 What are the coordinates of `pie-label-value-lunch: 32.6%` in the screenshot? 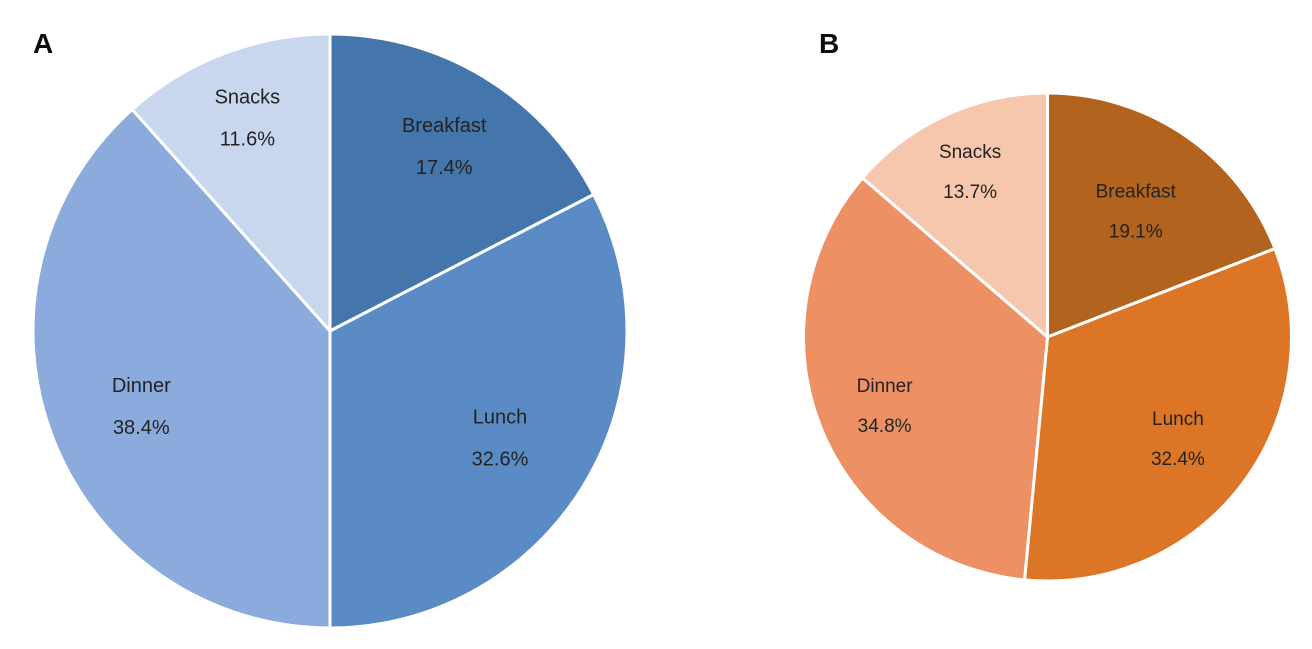 It's located at (500, 459).